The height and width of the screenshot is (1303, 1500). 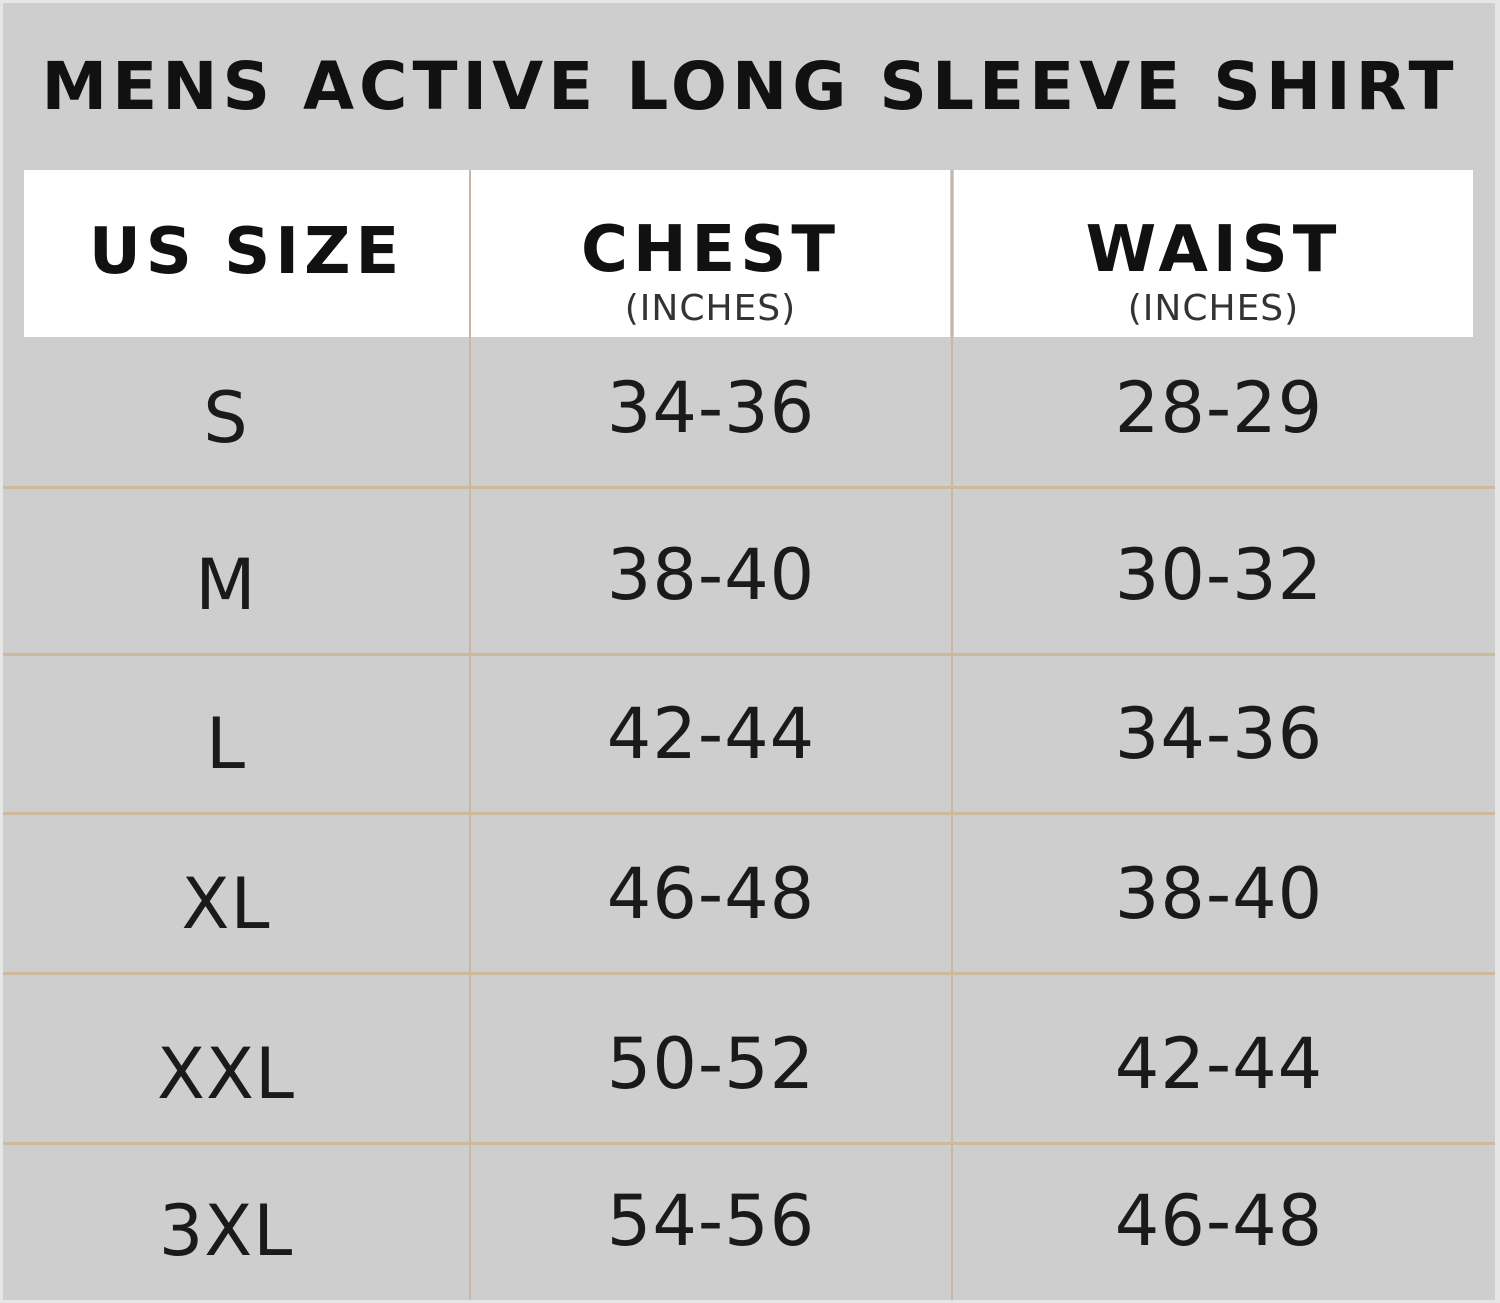 What do you see at coordinates (711, 1221) in the screenshot?
I see `cell-chest: 54-56` at bounding box center [711, 1221].